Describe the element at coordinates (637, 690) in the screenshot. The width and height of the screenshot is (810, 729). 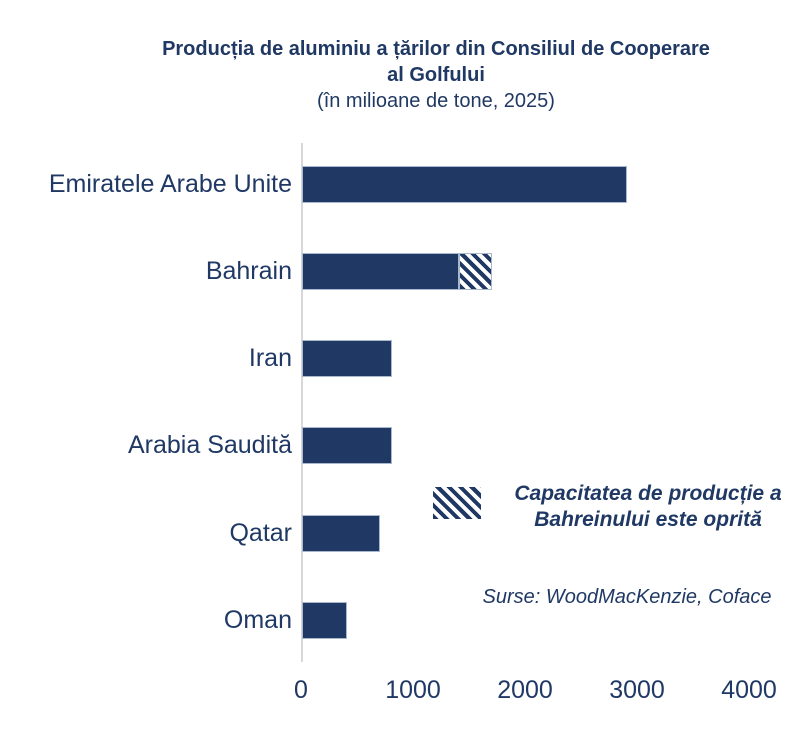
I see `x-tick-label: 3000` at that location.